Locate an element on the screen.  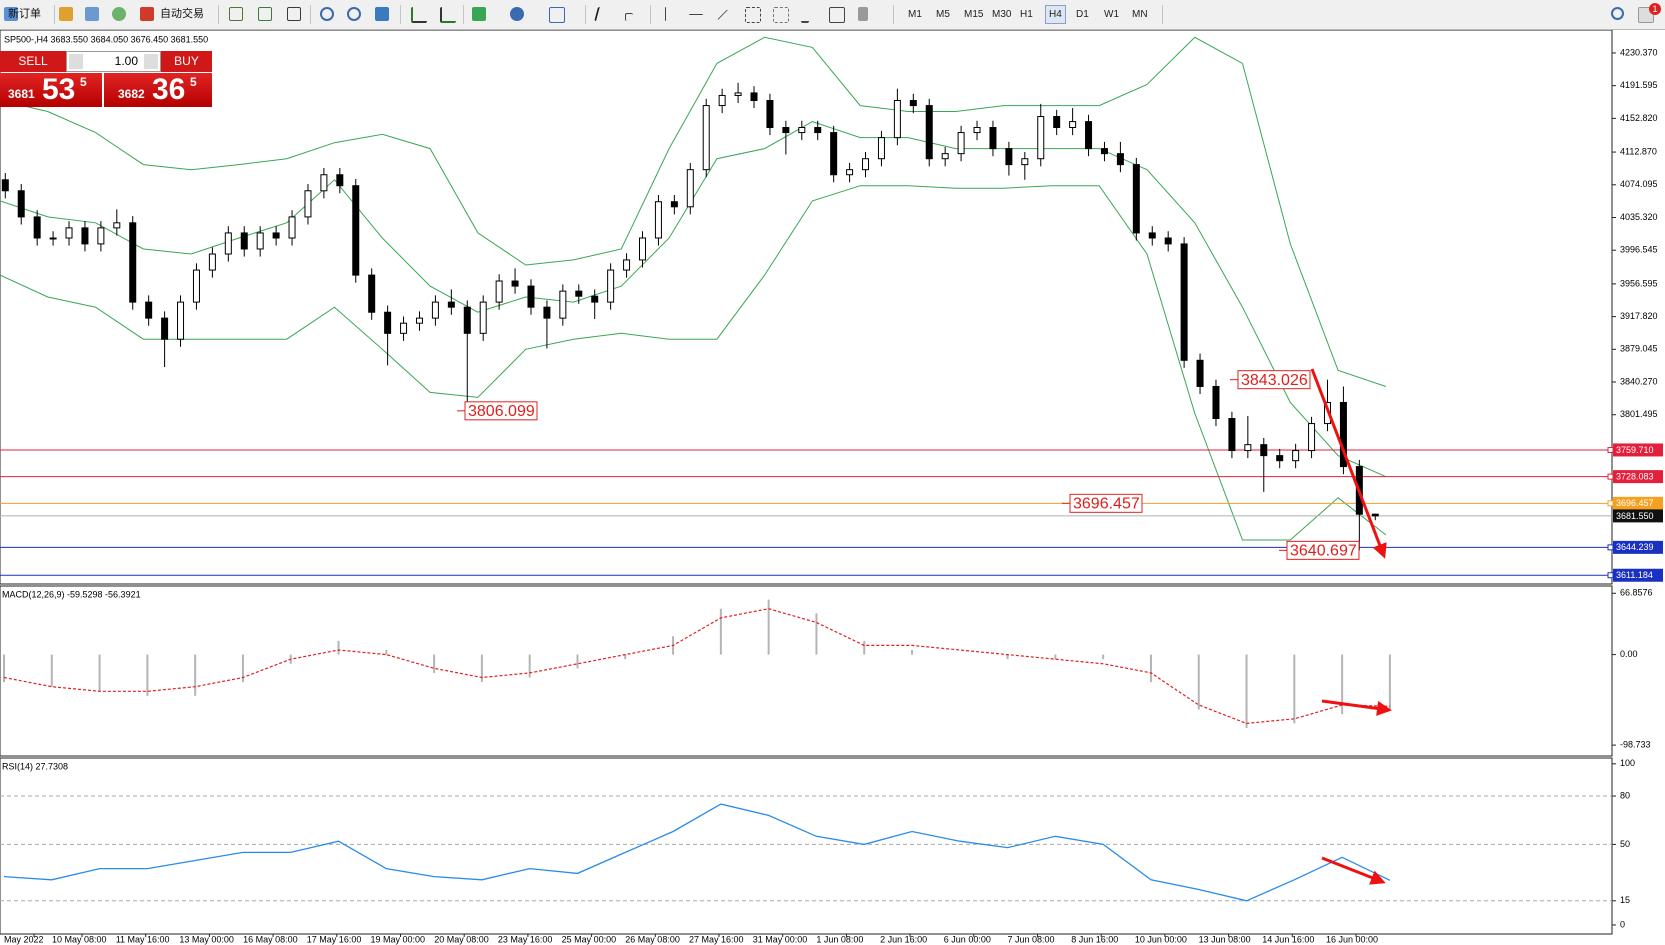
sell-button: SELL is located at coordinates (33, 61).